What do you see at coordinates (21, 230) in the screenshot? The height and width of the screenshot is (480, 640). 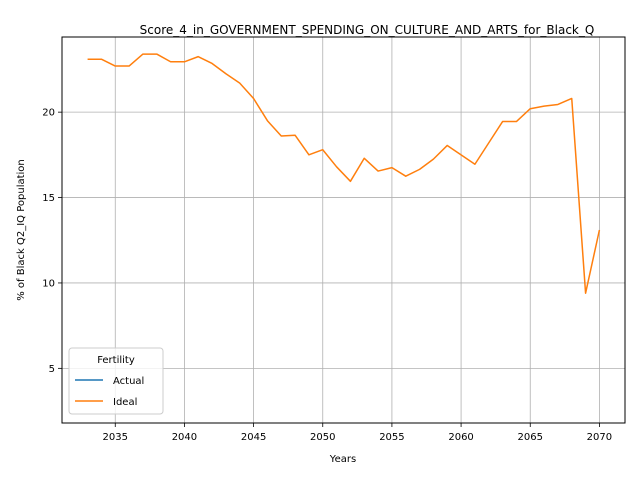 I see `y-axis-label: % of Black Q2_IQ Population` at bounding box center [21, 230].